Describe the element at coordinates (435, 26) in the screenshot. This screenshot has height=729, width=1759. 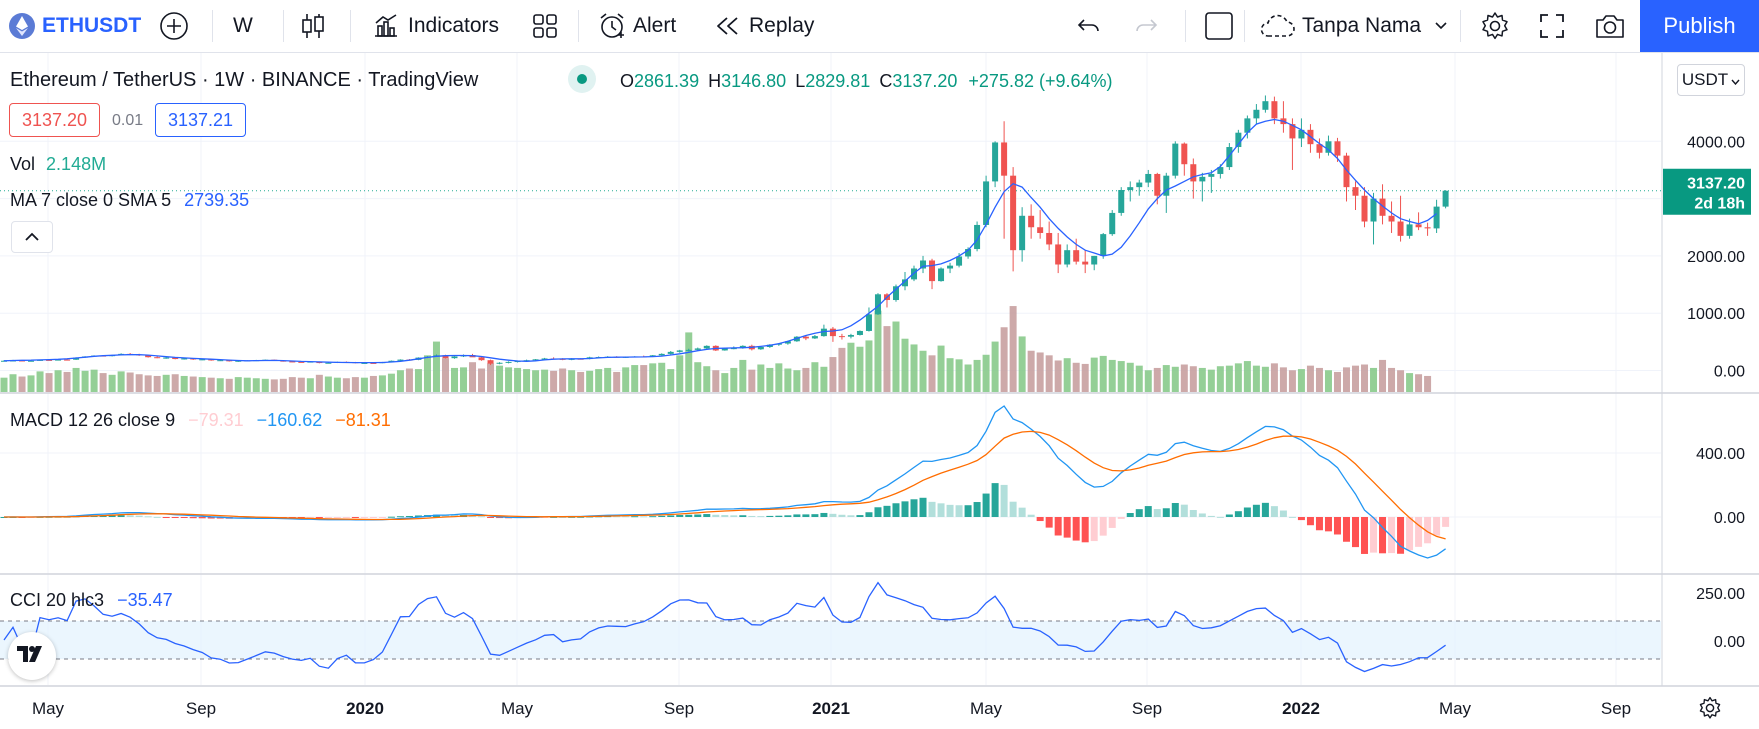
I see `indicators-button: Indicators` at that location.